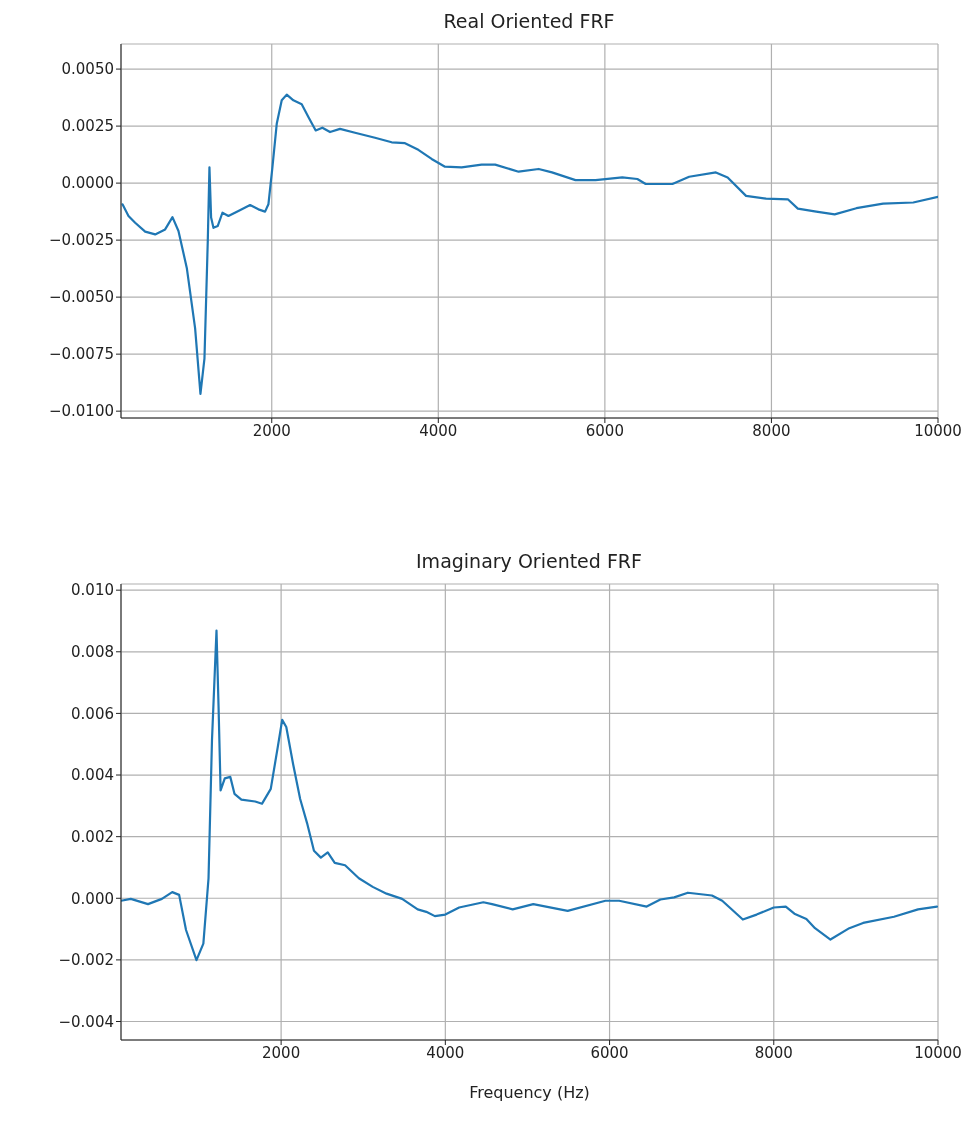 Image resolution: width=977 pixels, height=1124 pixels. Describe the element at coordinates (92, 775) in the screenshot. I see `y-tick-label: 0.004` at that location.